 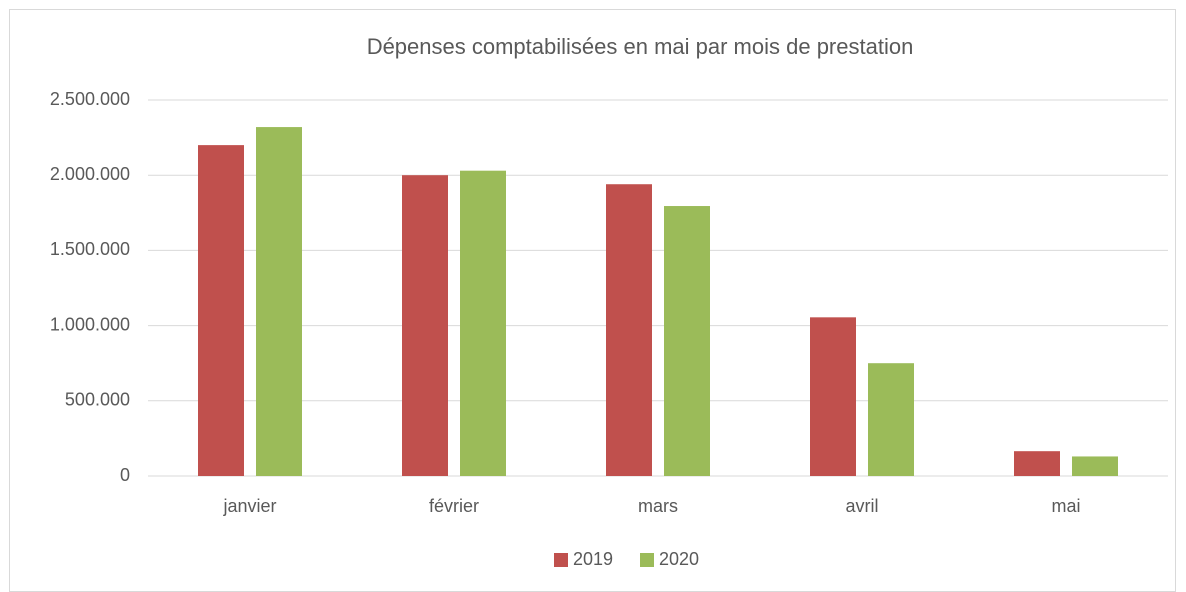 What do you see at coordinates (454, 506) in the screenshot?
I see `x-tick-label: février` at bounding box center [454, 506].